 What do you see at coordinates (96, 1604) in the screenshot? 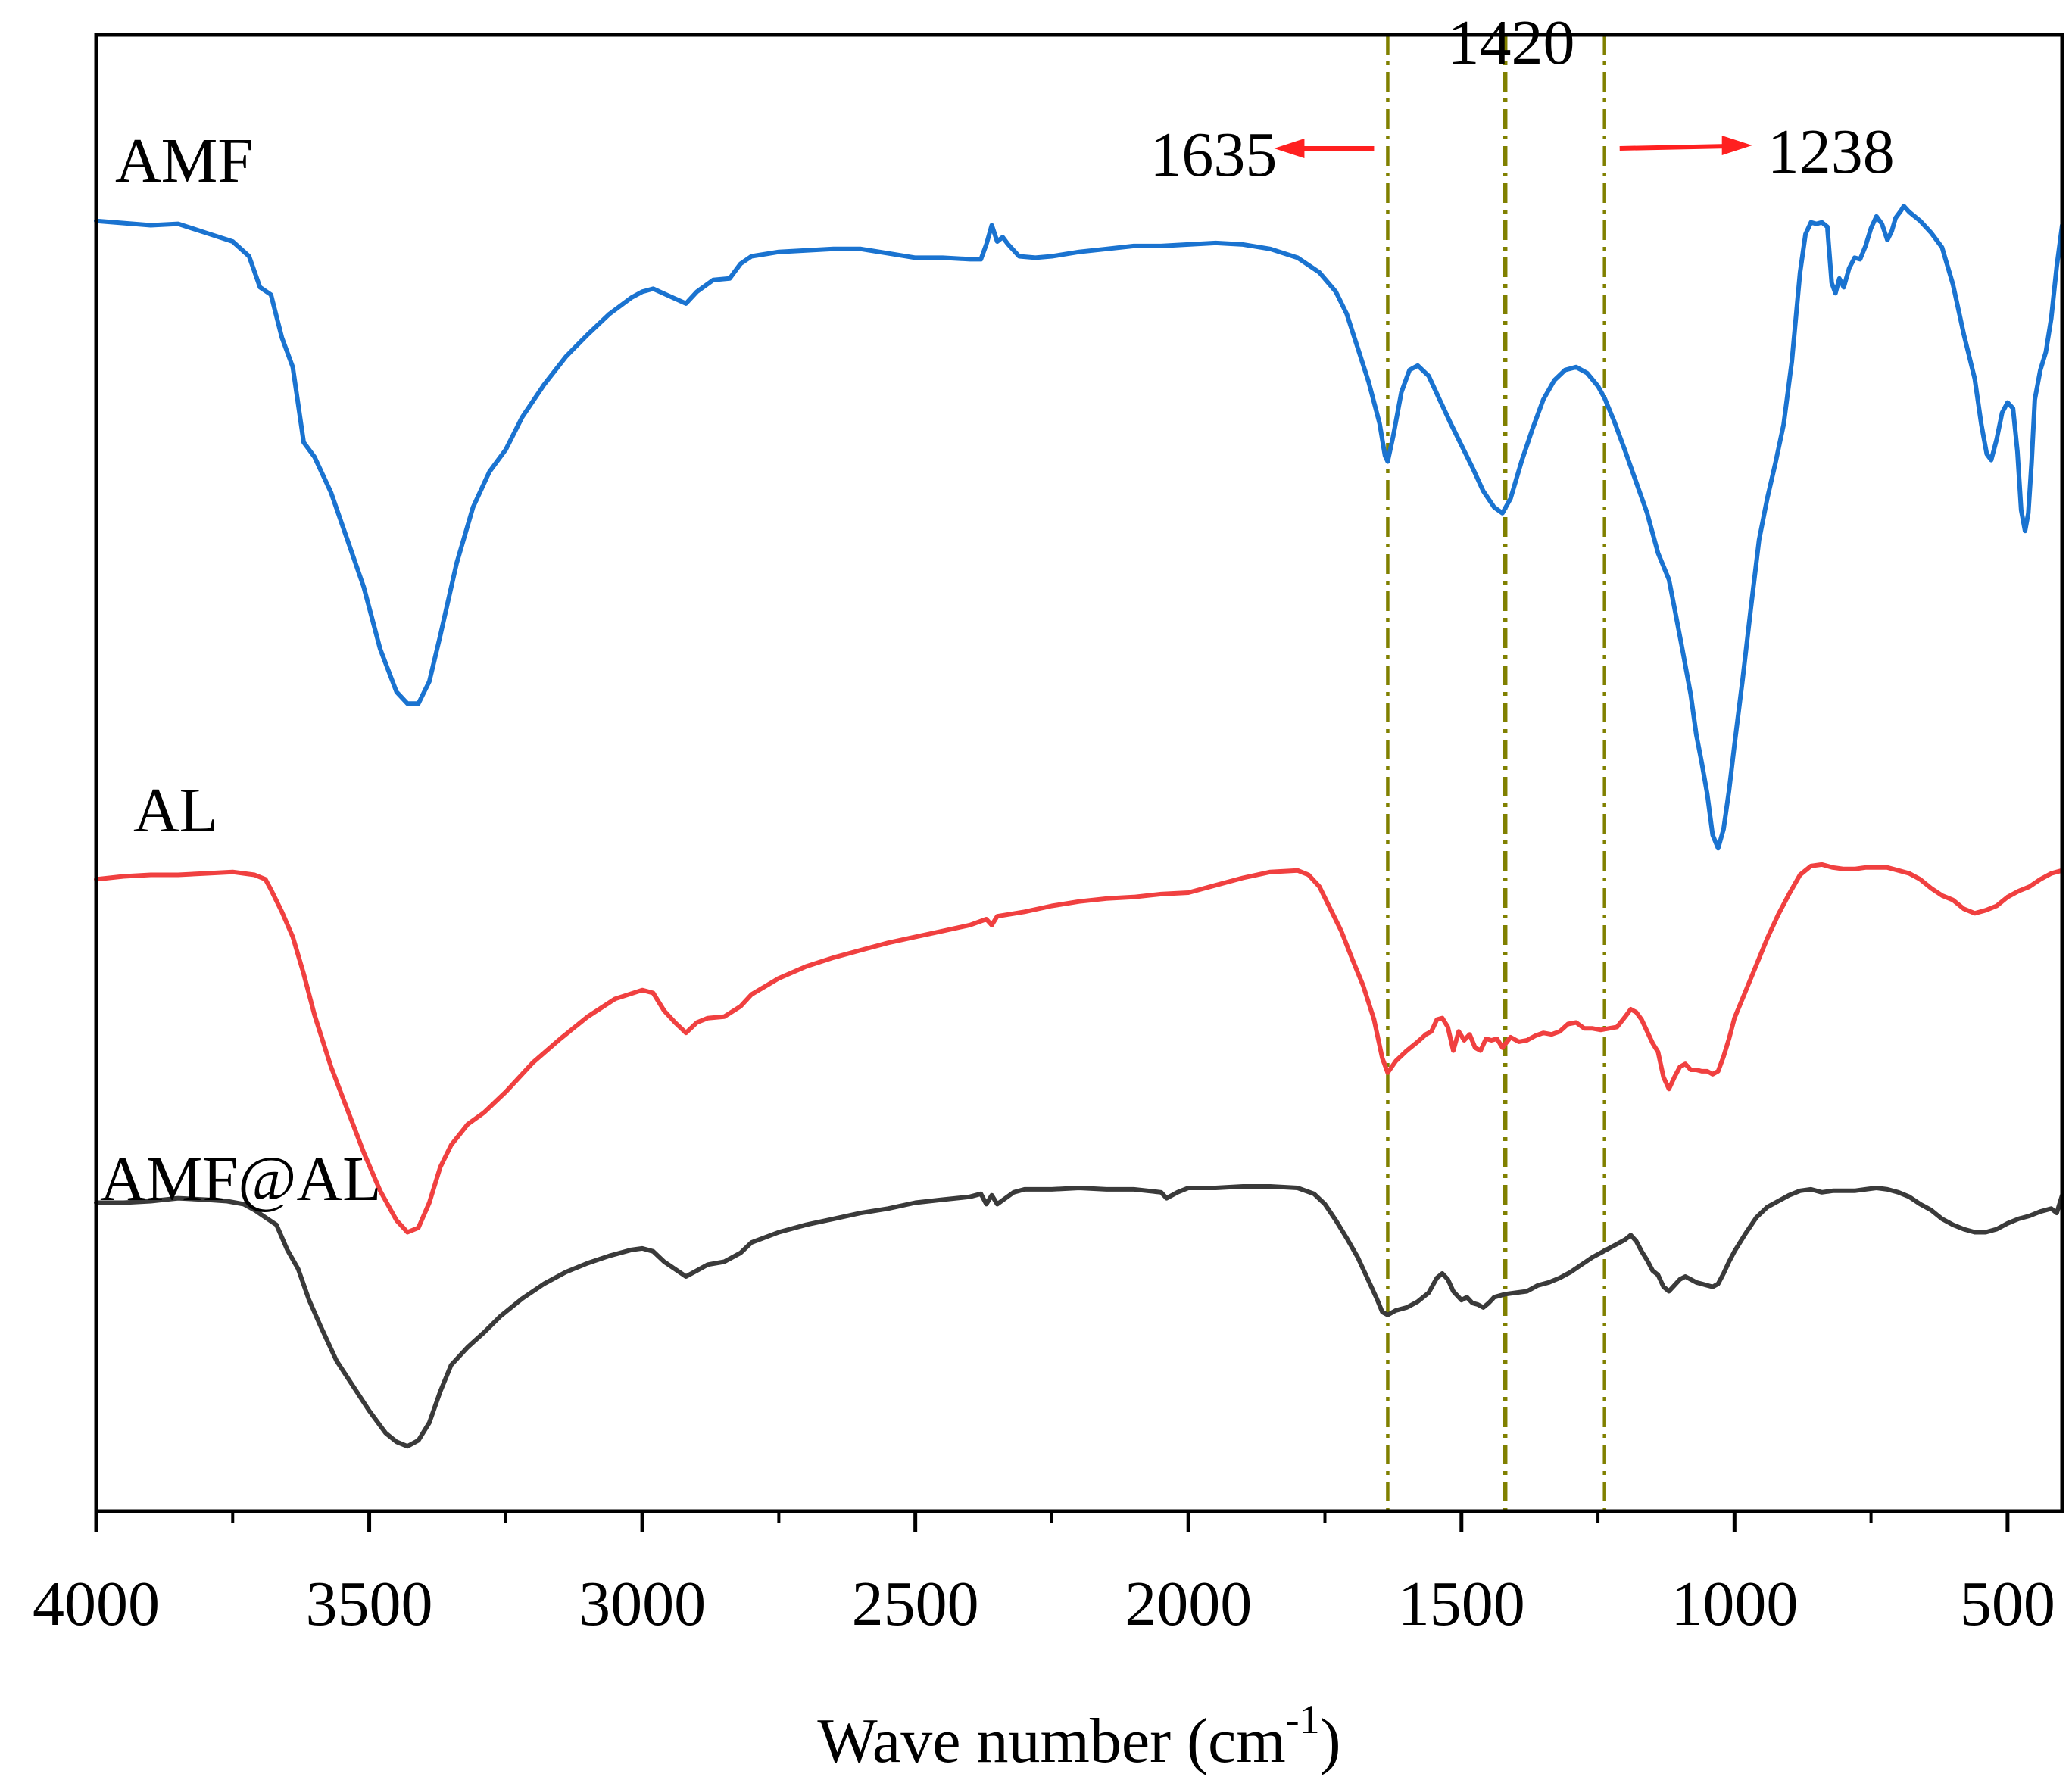
I see `x-tick-label-4000: 4000` at bounding box center [96, 1604].